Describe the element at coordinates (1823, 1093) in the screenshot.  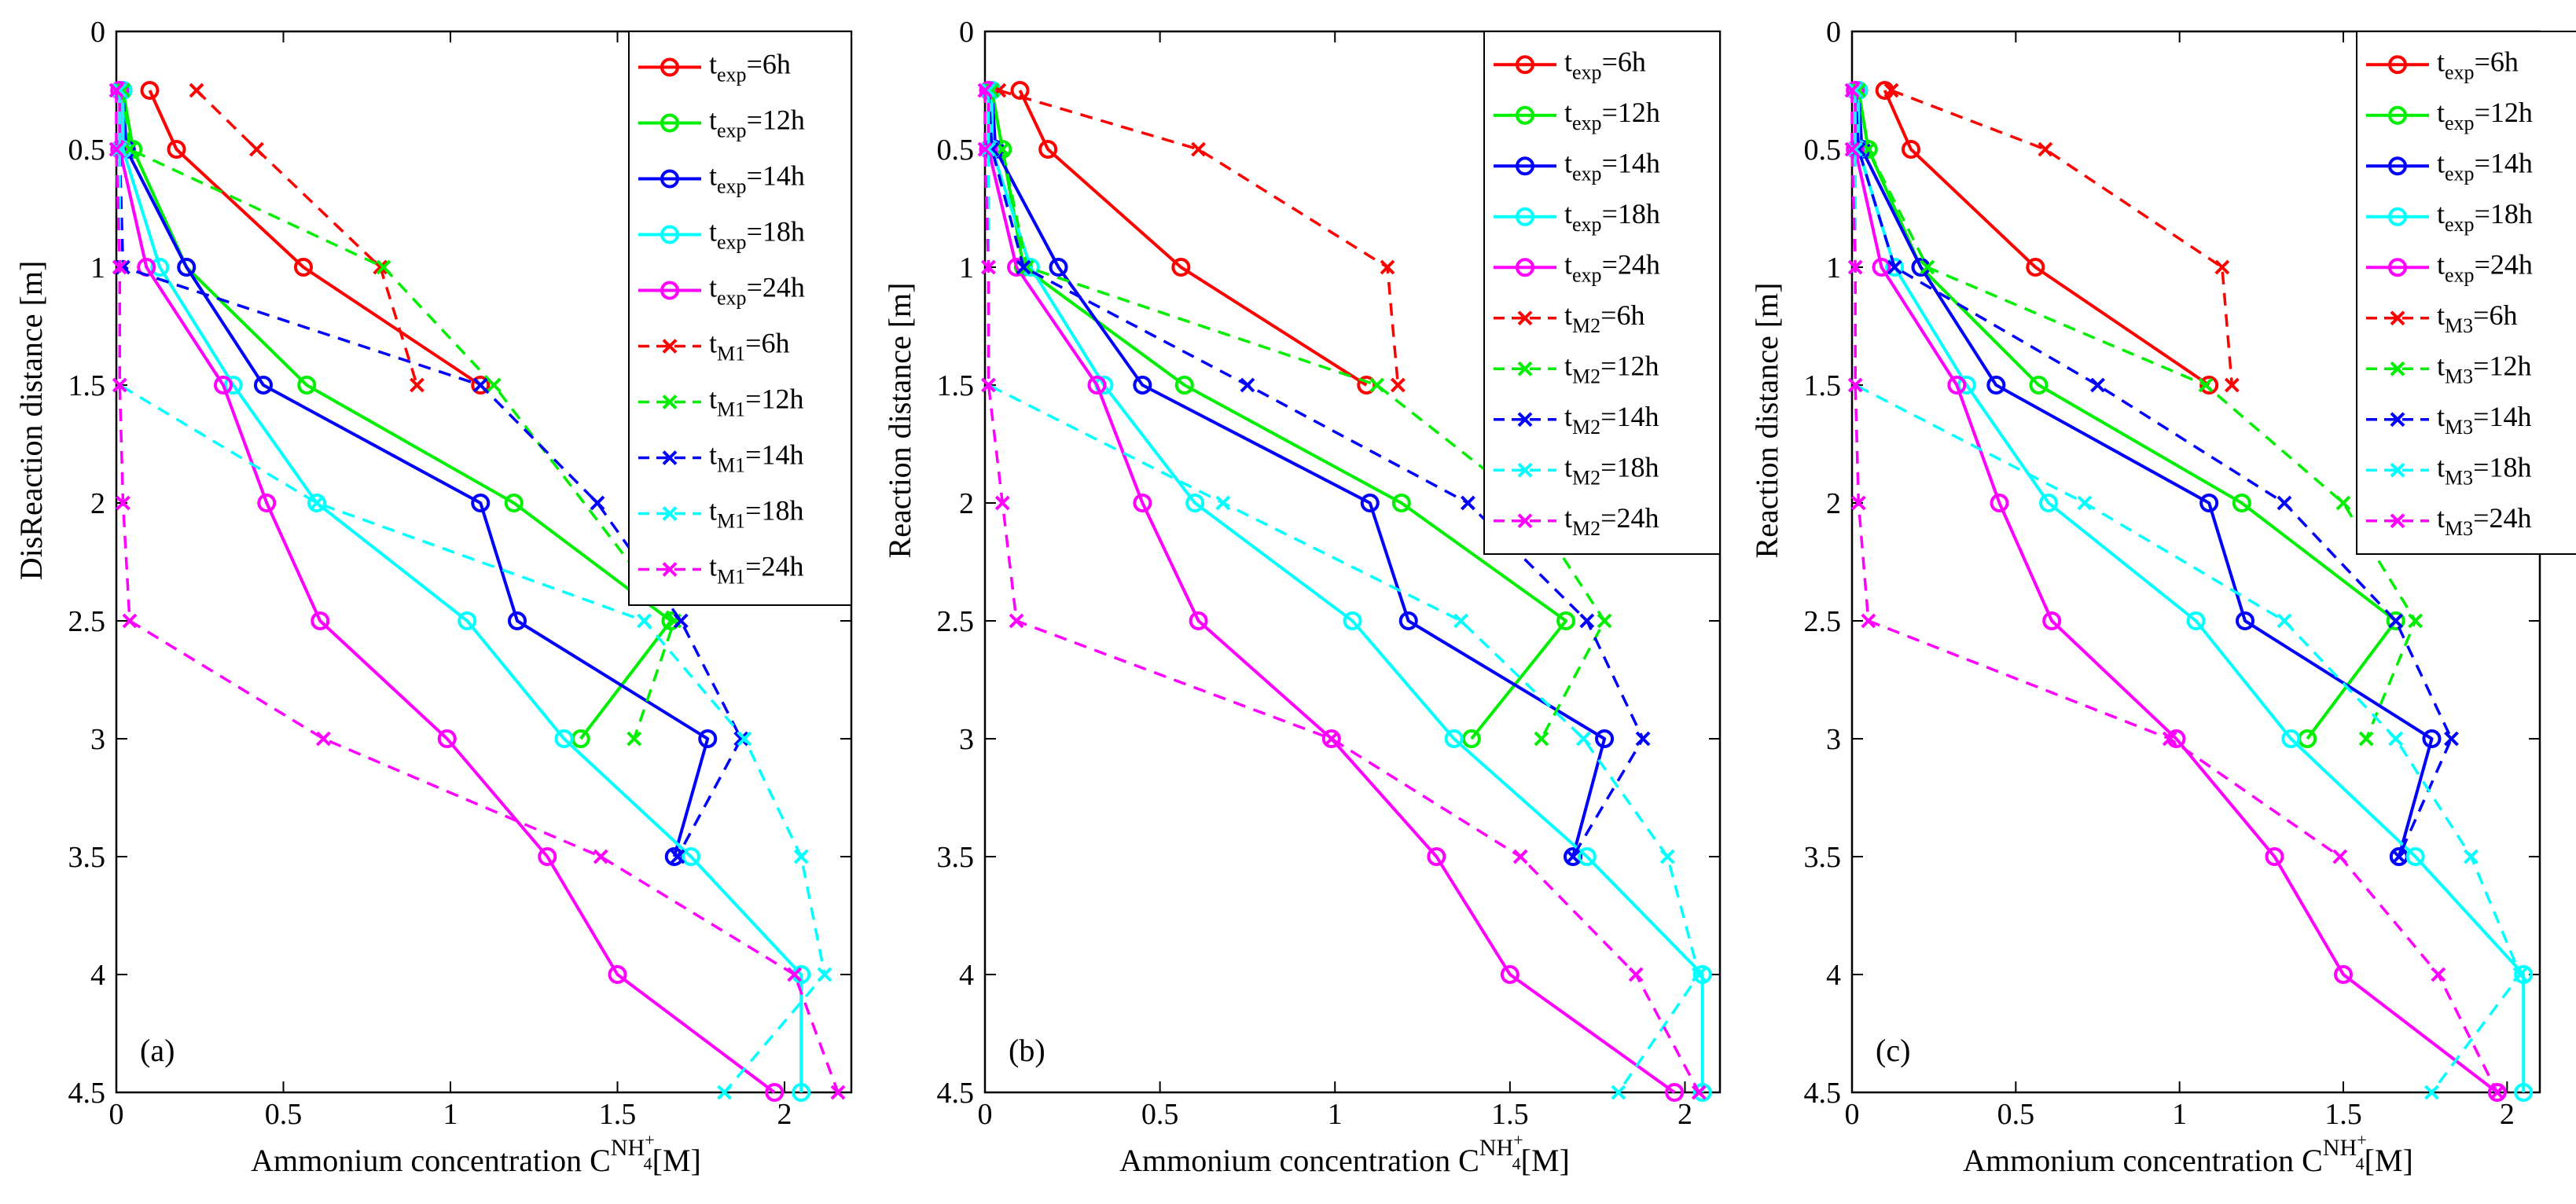
I see `y-tick-label: 4.5` at that location.